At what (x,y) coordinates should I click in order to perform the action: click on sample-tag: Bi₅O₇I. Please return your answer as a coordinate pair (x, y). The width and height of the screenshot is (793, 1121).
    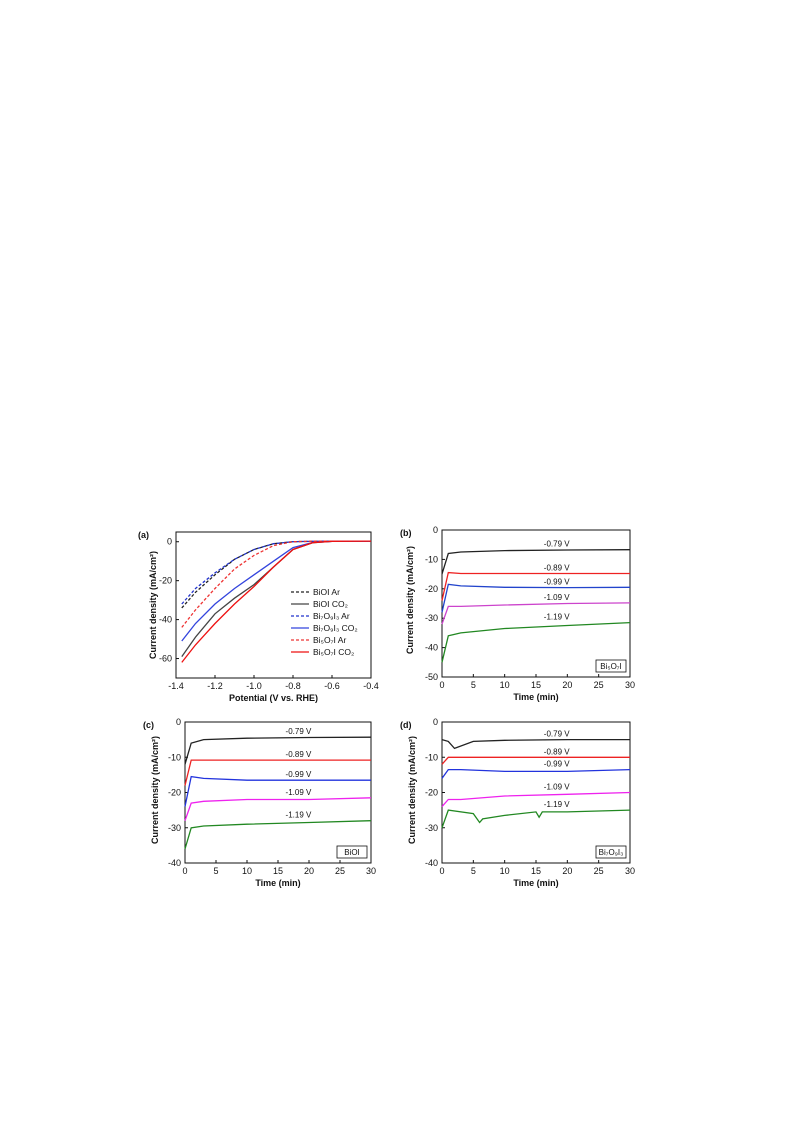
    Looking at the image, I should click on (611, 666).